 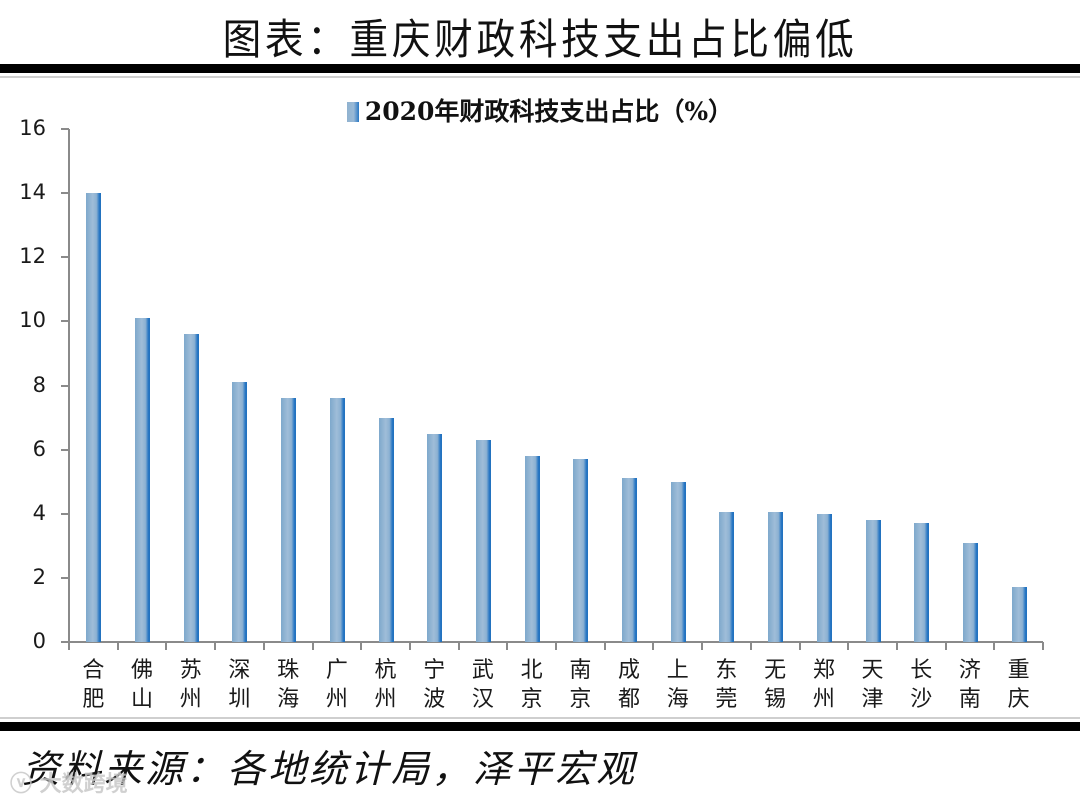 What do you see at coordinates (775, 699) in the screenshot?
I see `x-category-label-line: 锡` at bounding box center [775, 699].